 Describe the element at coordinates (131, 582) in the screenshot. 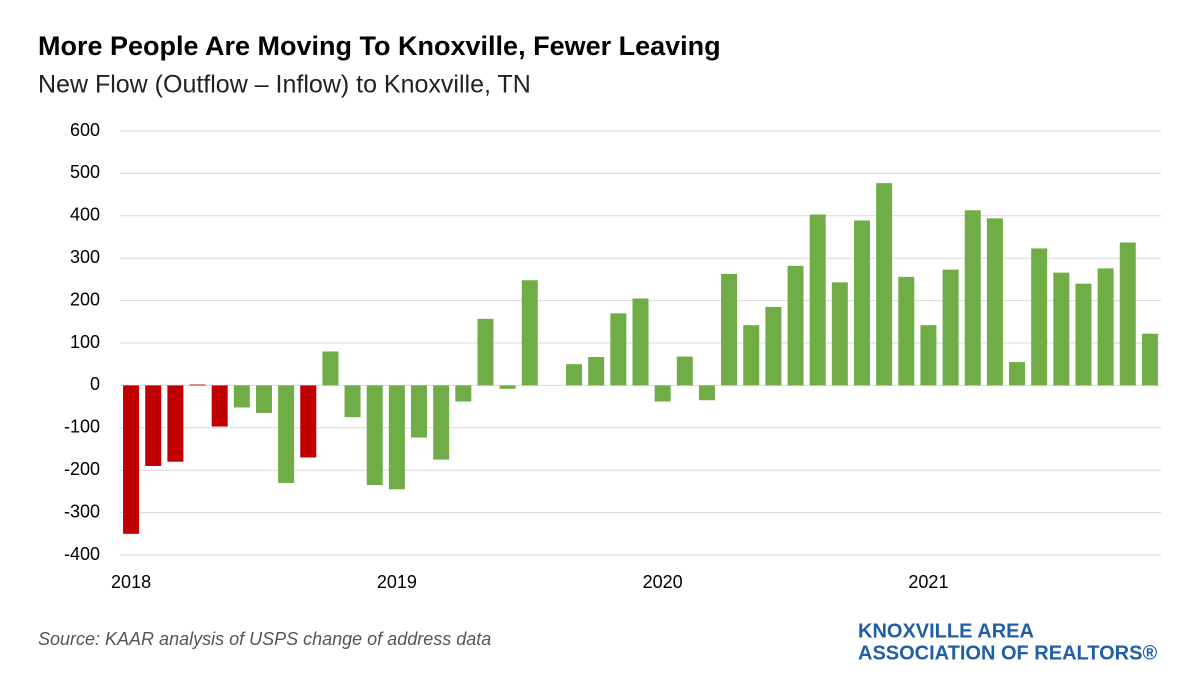

I see `x-tick-label: 2018` at that location.